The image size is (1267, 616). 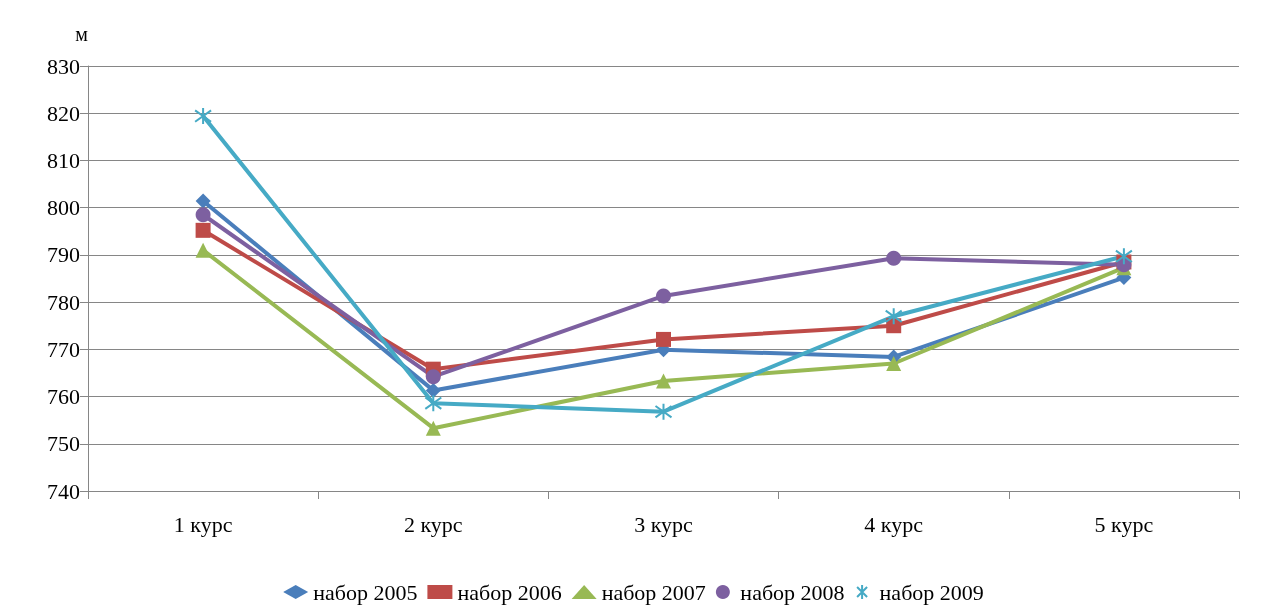 I want to click on y-tick-label: 790, so click(x=63, y=255).